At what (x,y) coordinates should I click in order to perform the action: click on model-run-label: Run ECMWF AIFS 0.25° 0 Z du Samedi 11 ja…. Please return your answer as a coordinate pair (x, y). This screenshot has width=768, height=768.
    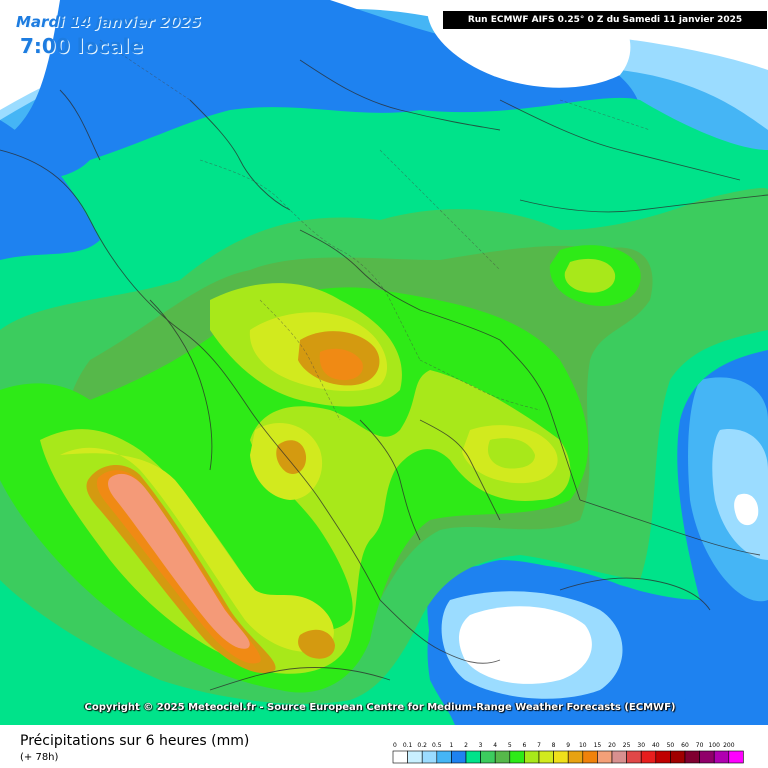
    Looking at the image, I should click on (605, 20).